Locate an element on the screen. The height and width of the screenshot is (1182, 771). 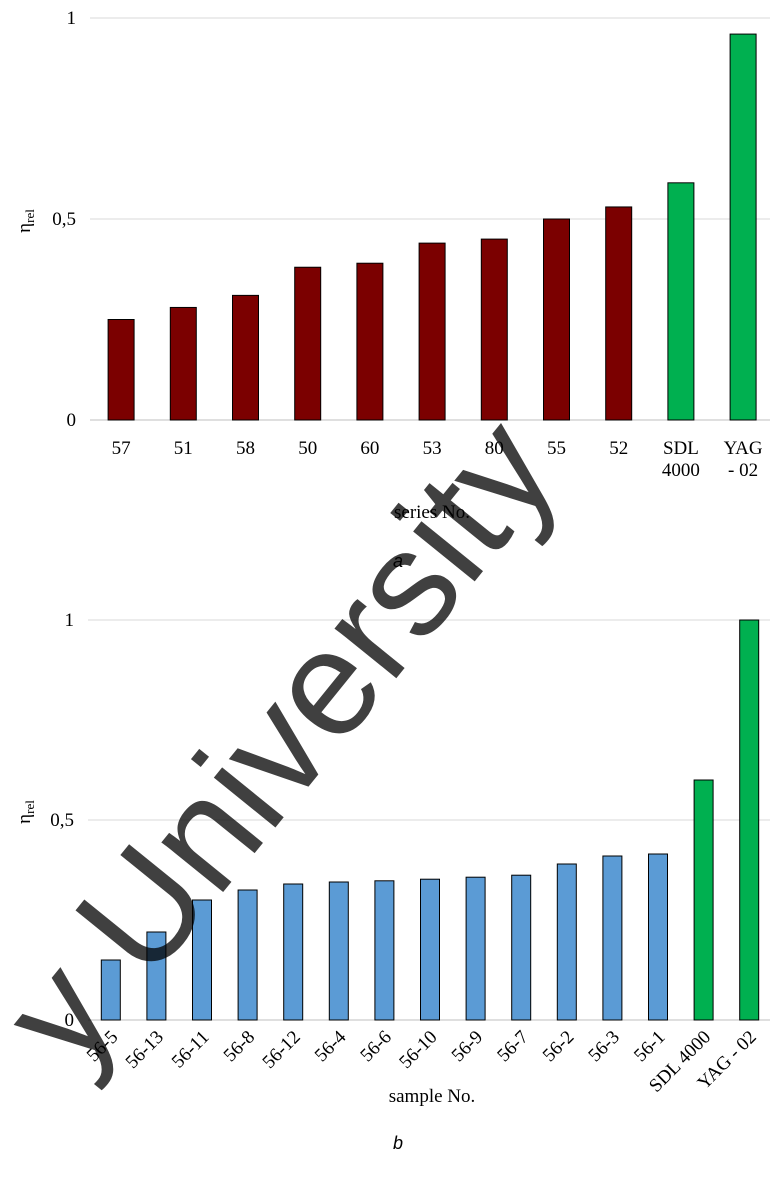
x-tick-label: SDL is located at coordinates (681, 448).